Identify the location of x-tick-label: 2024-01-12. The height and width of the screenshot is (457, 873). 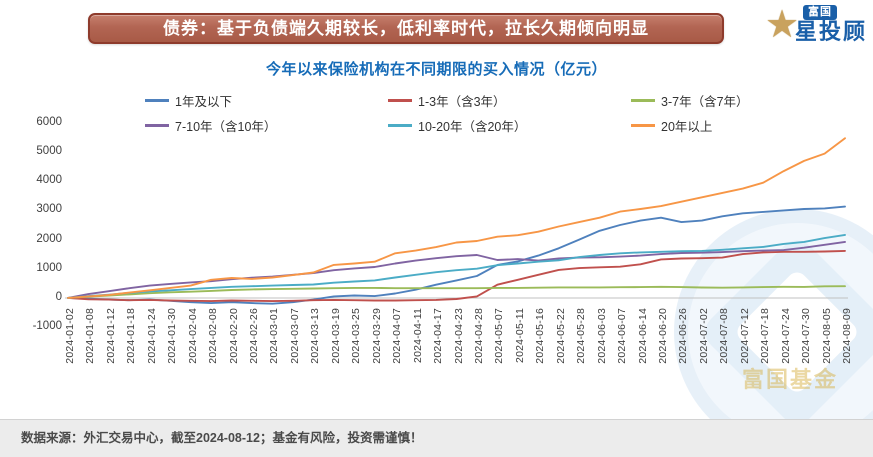
(110, 336).